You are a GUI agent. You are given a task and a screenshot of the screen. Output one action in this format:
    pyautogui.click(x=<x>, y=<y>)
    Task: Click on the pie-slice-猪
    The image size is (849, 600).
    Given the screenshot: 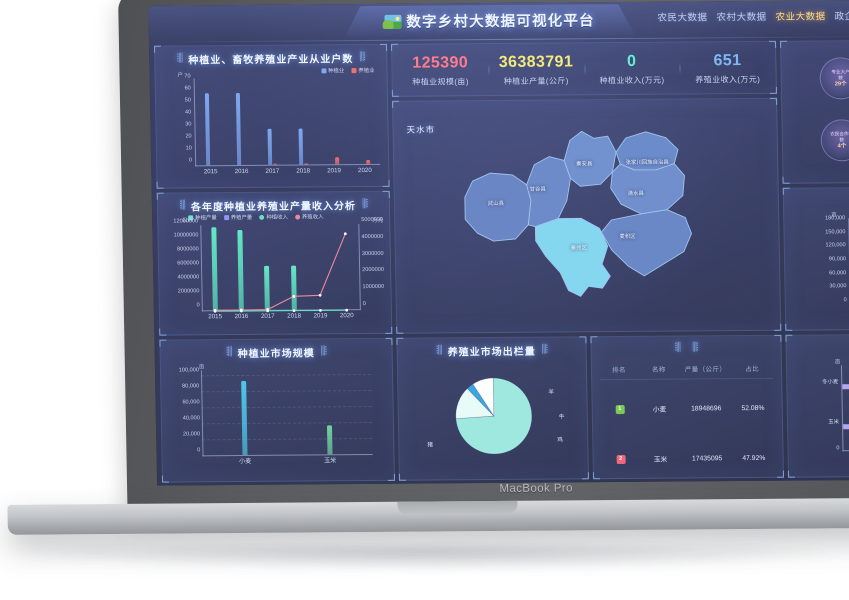 What is the action you would take?
    pyautogui.click(x=494, y=416)
    